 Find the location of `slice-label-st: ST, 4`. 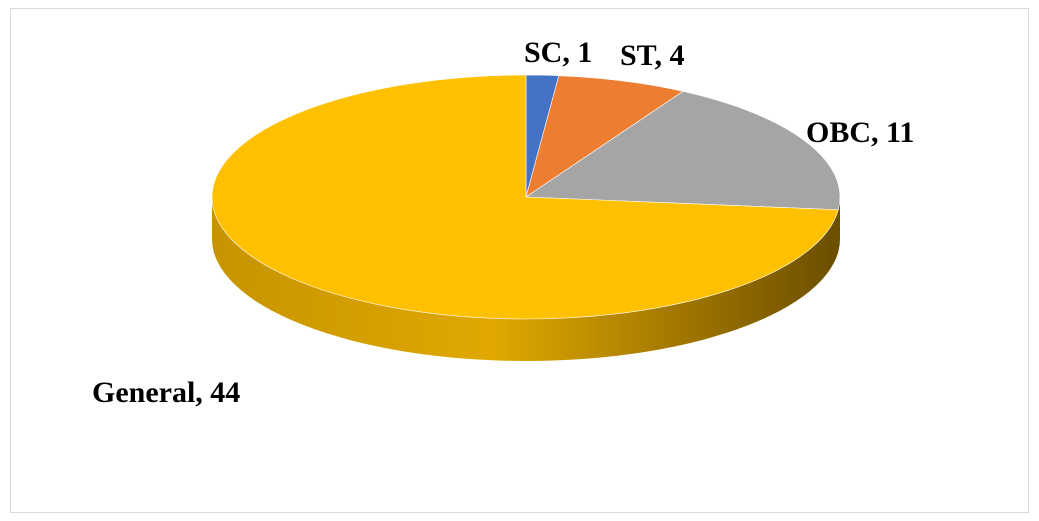

slice-label-st: ST, 4 is located at coordinates (652, 55).